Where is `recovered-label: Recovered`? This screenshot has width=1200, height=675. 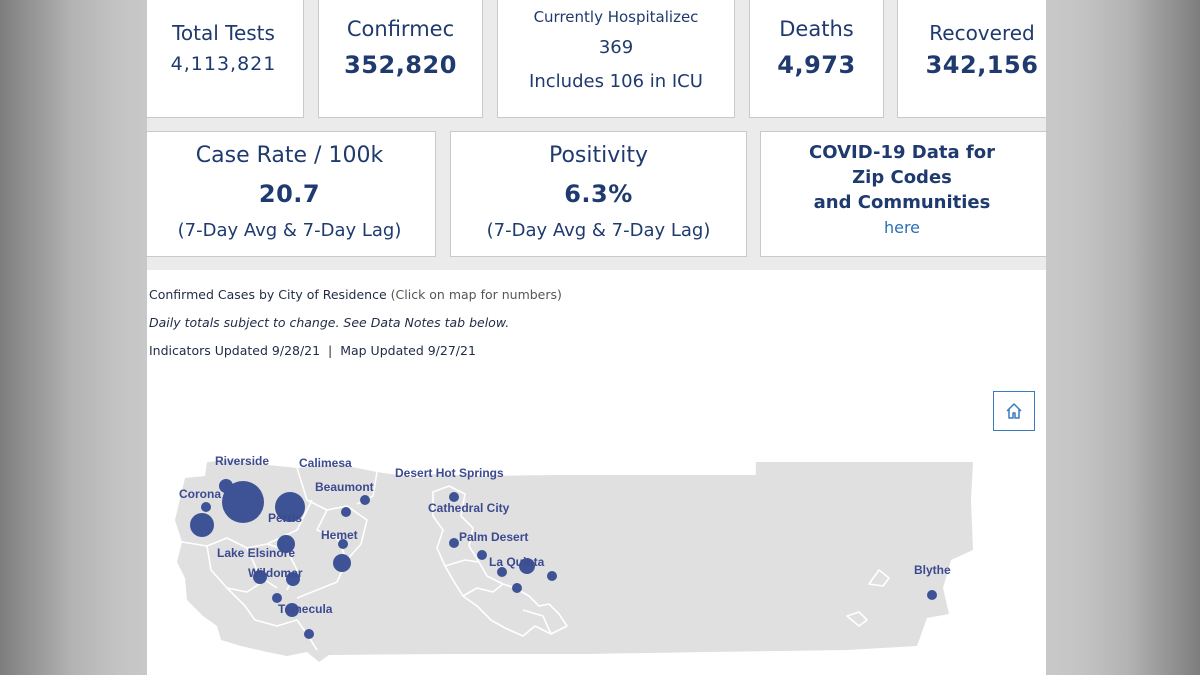
recovered-label: Recovered is located at coordinates (982, 33).